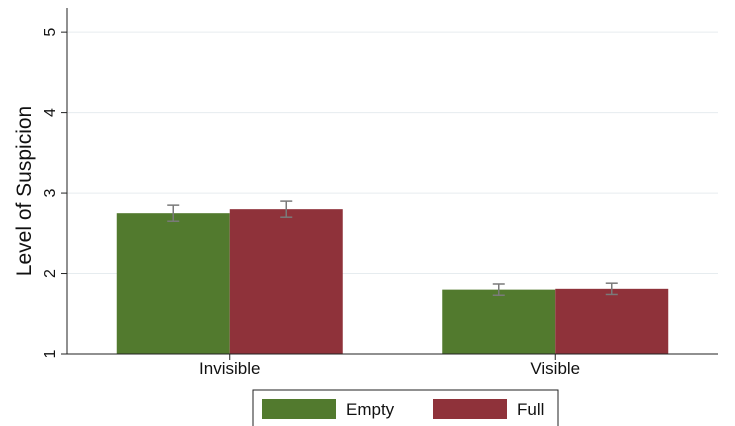  Describe the element at coordinates (50, 32) in the screenshot. I see `y-tick-label: 5` at that location.